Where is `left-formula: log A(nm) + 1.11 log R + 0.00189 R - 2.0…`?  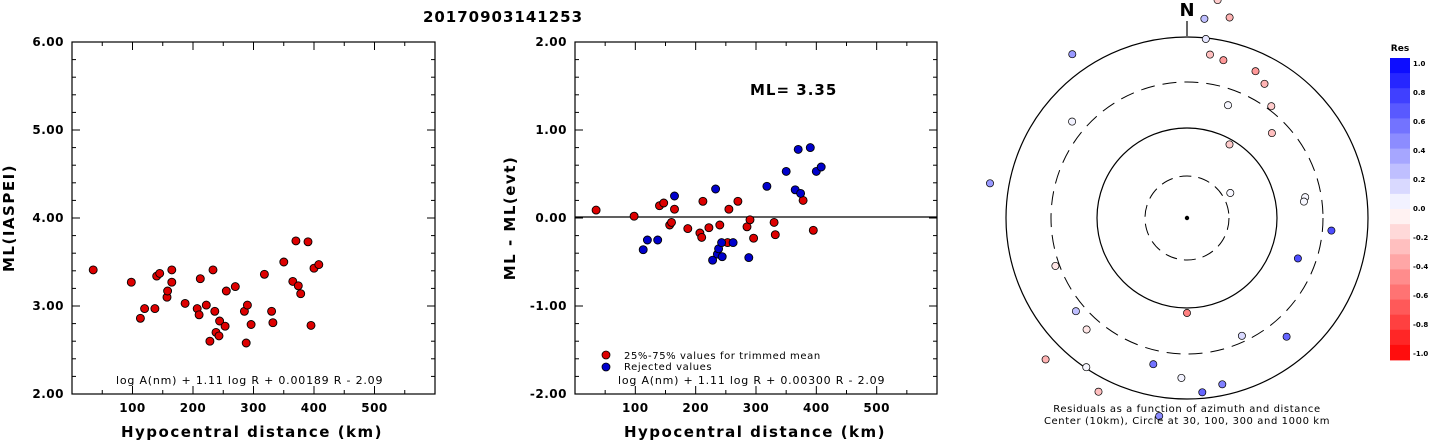 left-formula: log A(nm) + 1.11 log R + 0.00189 R - 2.0… is located at coordinates (249, 380).